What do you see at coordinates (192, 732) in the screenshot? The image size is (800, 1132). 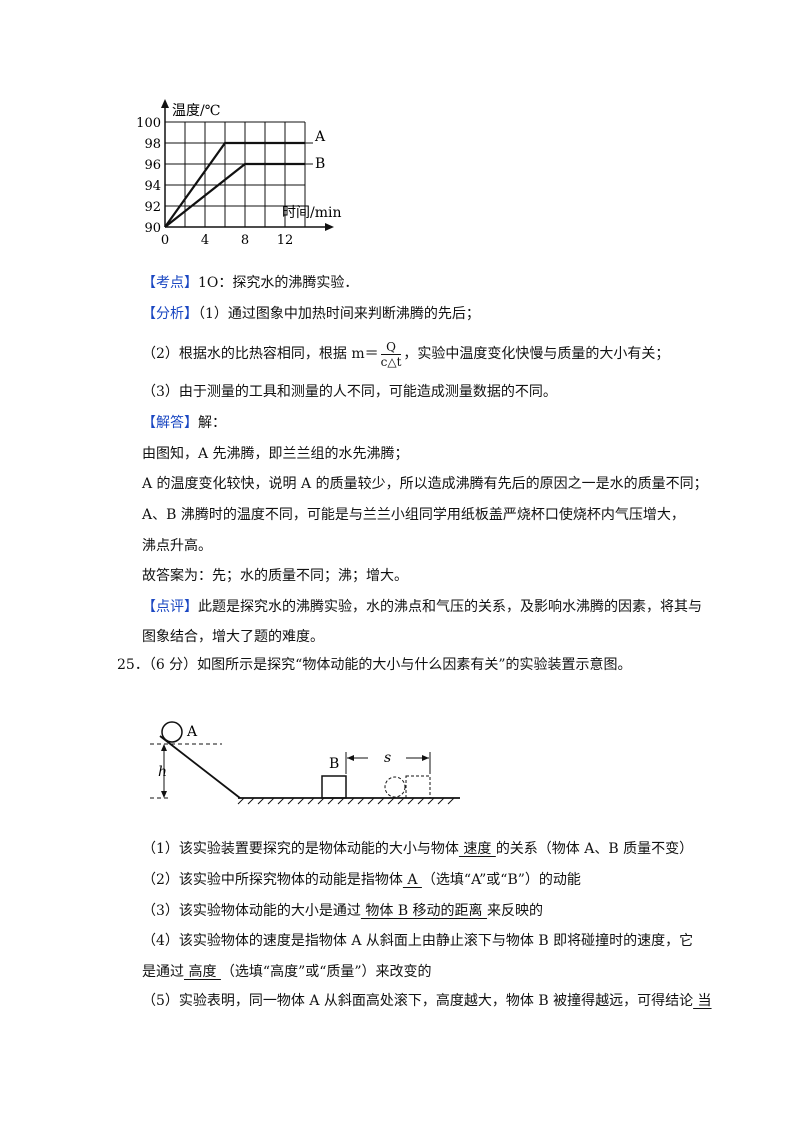 I see `label-a: A` at bounding box center [192, 732].